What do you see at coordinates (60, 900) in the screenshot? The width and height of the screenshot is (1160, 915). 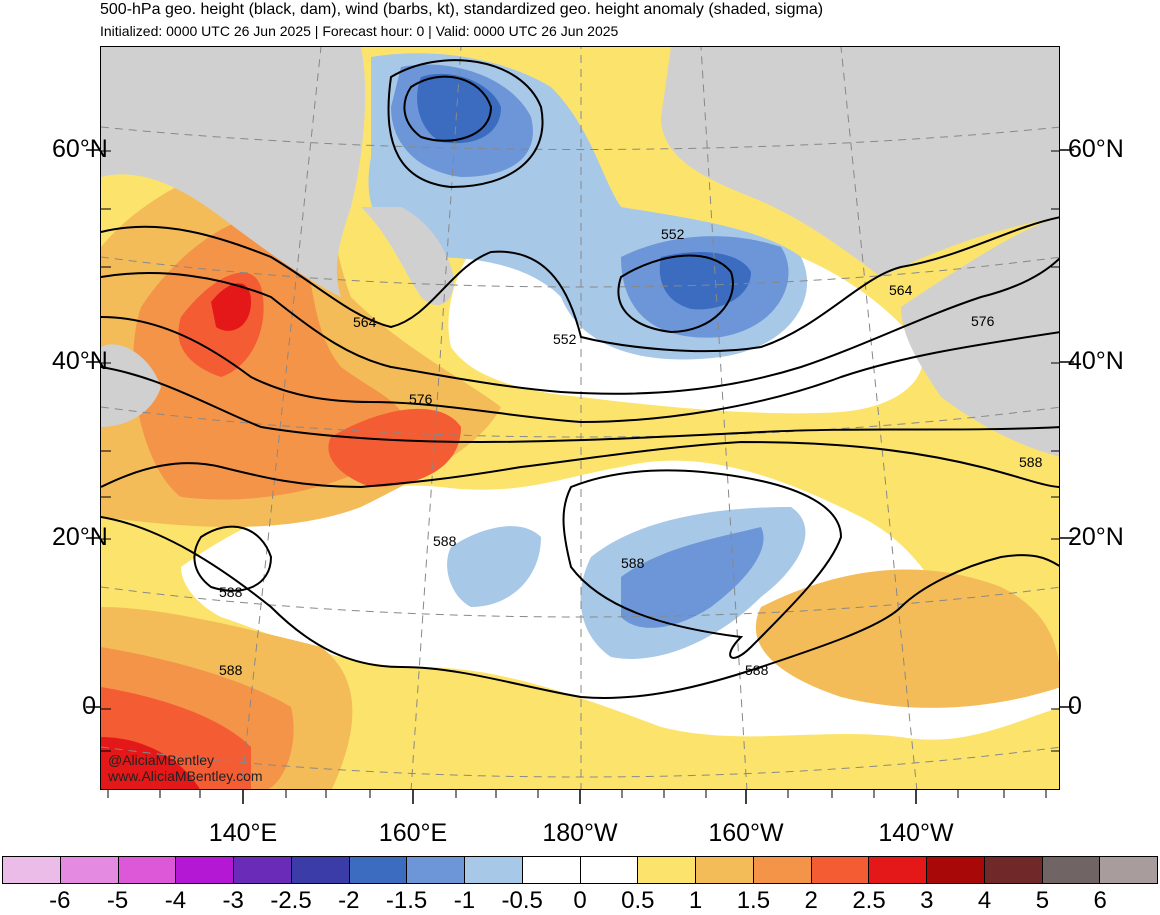 I see `colorbar-tick-label: -6` at bounding box center [60, 900].